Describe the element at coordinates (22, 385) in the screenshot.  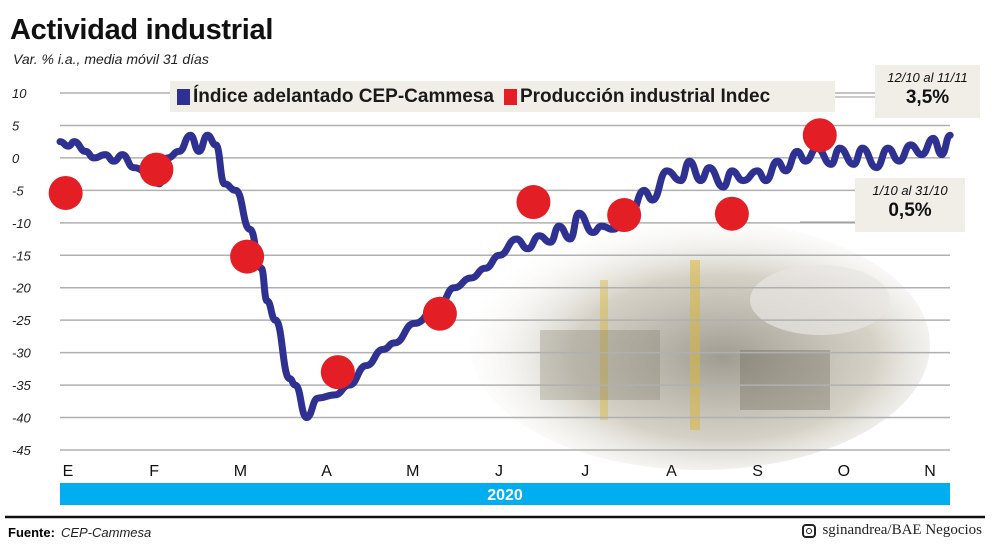
I see `y-tick-label: -35` at that location.